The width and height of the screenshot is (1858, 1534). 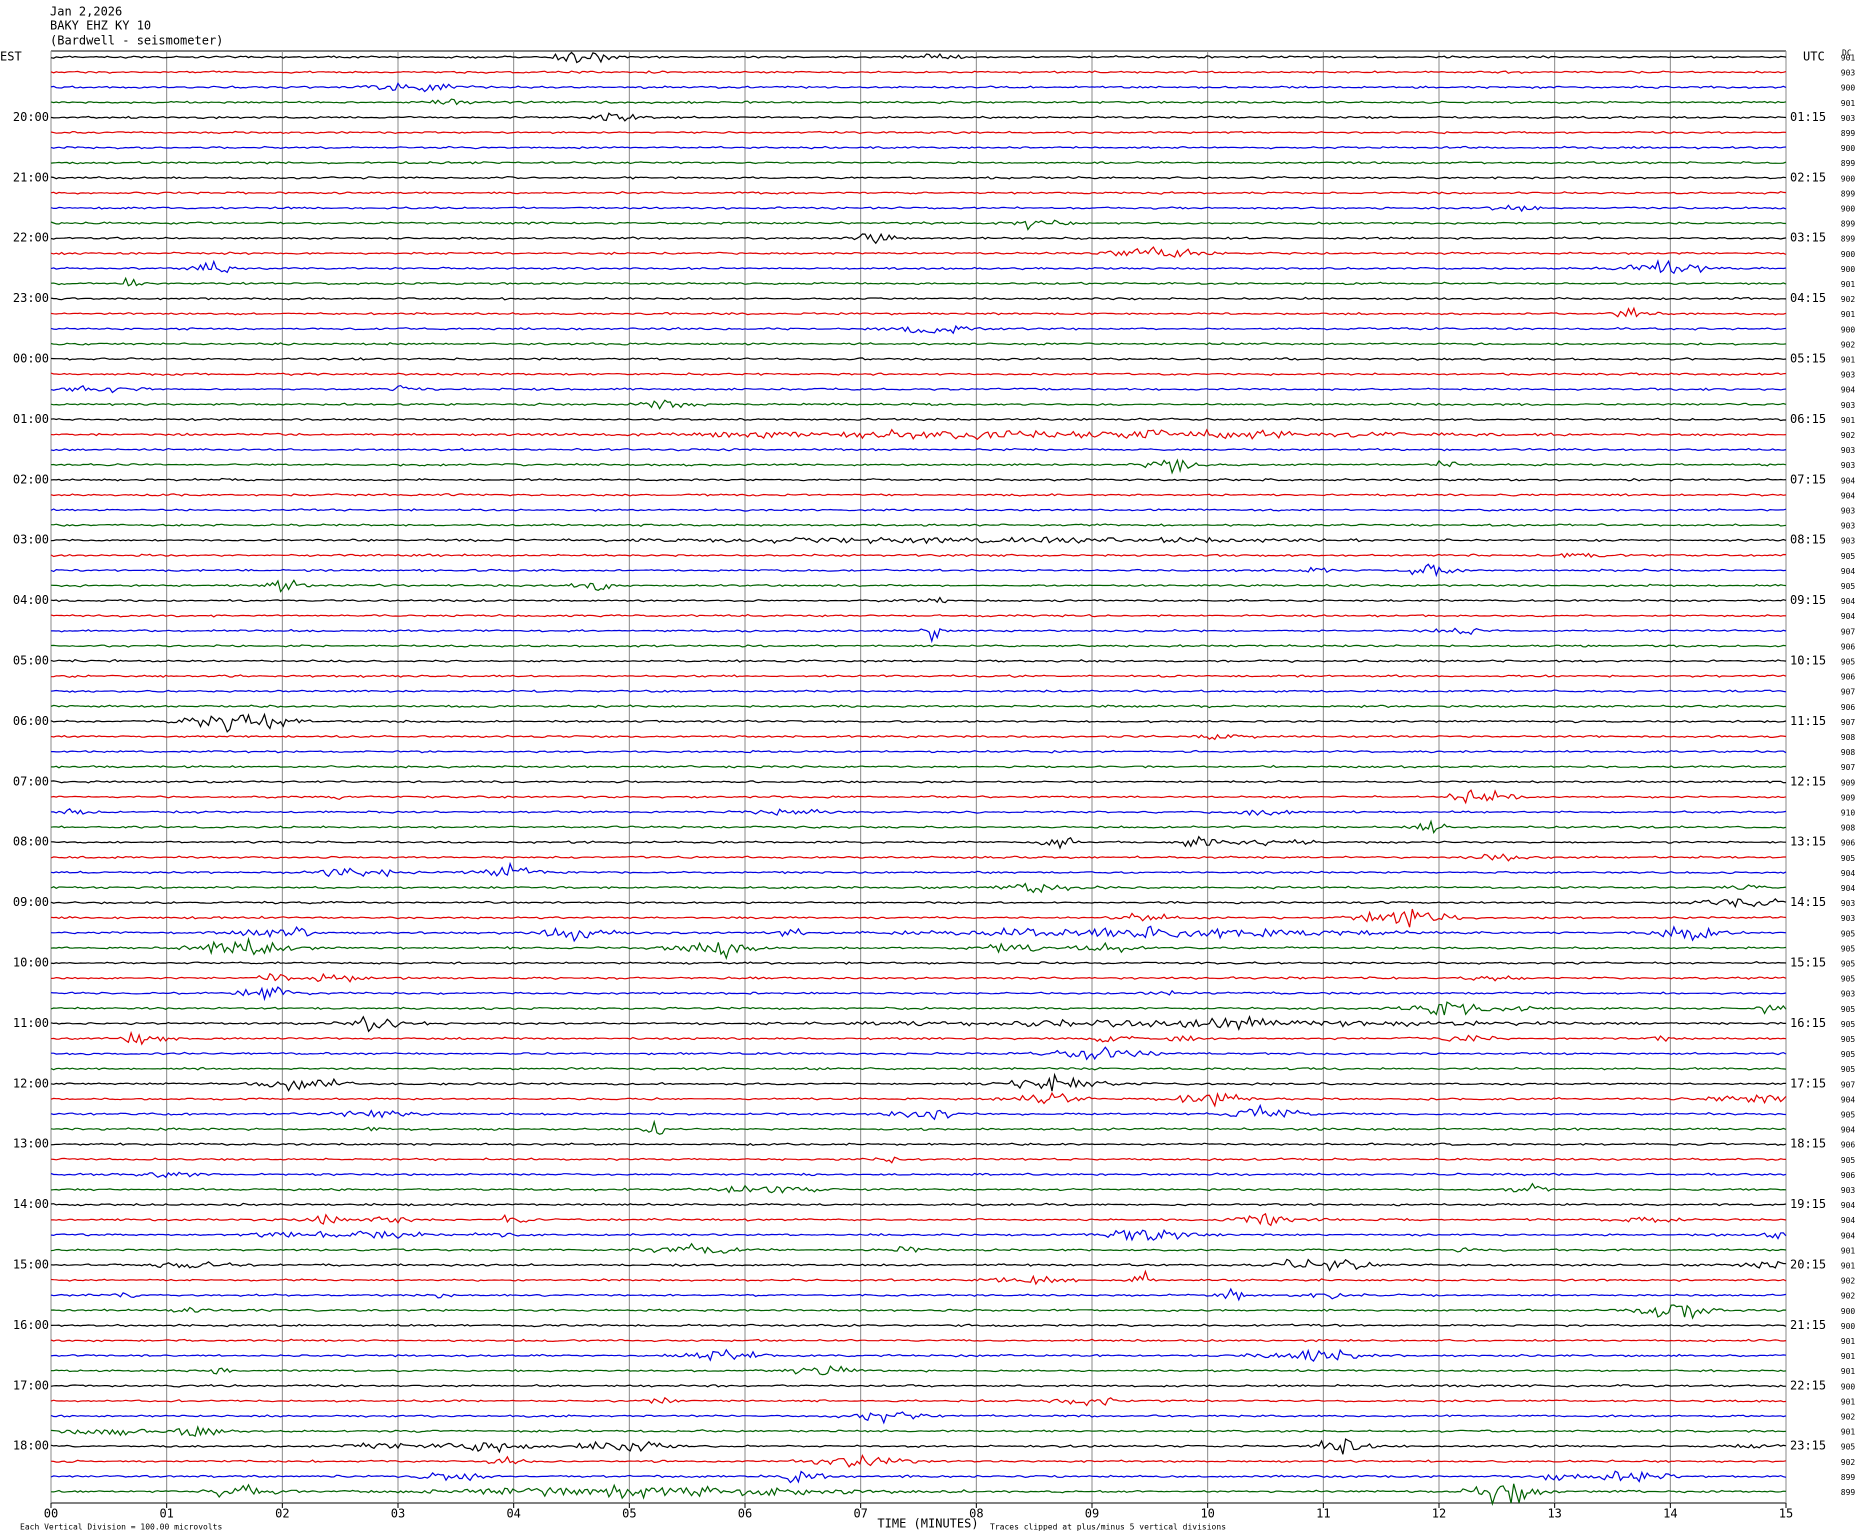 What do you see at coordinates (31, 1144) in the screenshot?
I see `left-time-label: 13:00` at bounding box center [31, 1144].